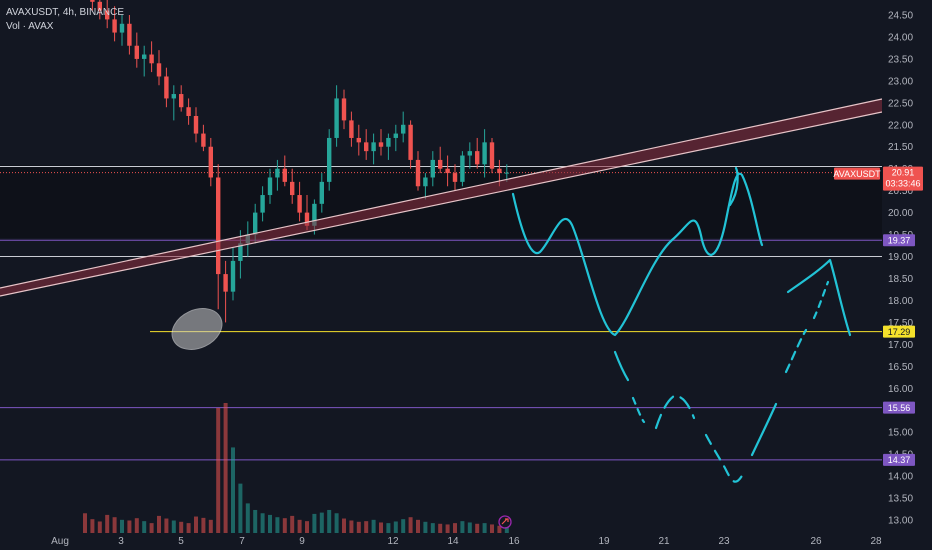 The image size is (932, 550). What do you see at coordinates (900, 367) in the screenshot?
I see `price-tick-label: 16.50` at bounding box center [900, 367].